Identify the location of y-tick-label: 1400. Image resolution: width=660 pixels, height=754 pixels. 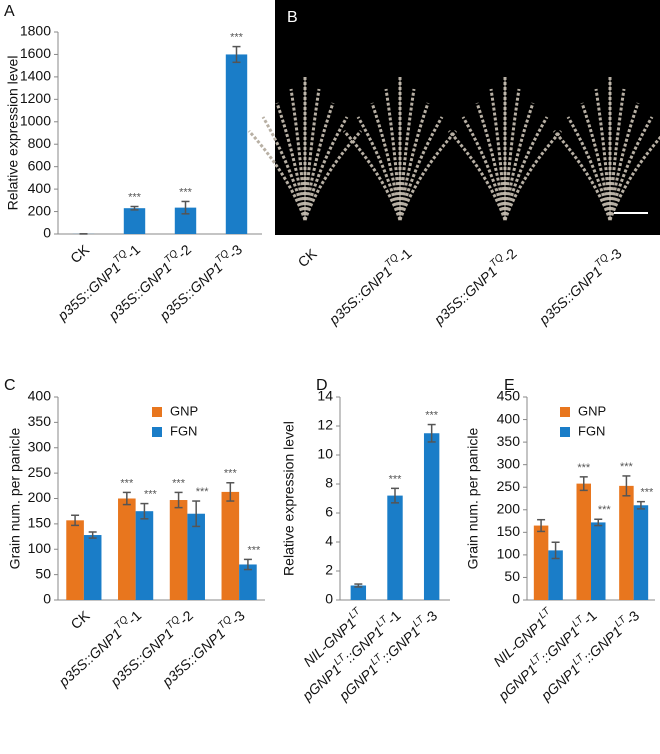
(35, 76).